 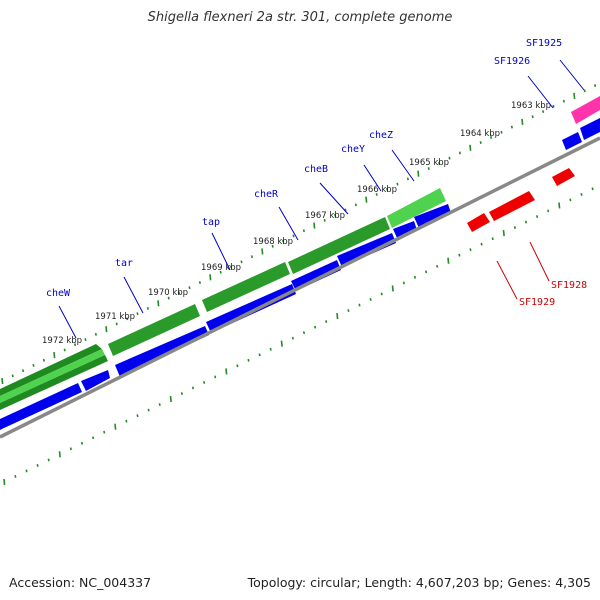 What do you see at coordinates (168, 293) in the screenshot?
I see `kbp-label: 1970 kbp` at bounding box center [168, 293].